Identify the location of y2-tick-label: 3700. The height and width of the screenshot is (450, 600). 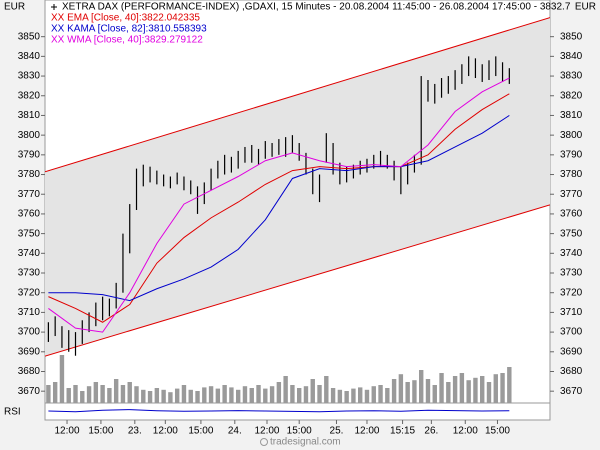
(571, 332).